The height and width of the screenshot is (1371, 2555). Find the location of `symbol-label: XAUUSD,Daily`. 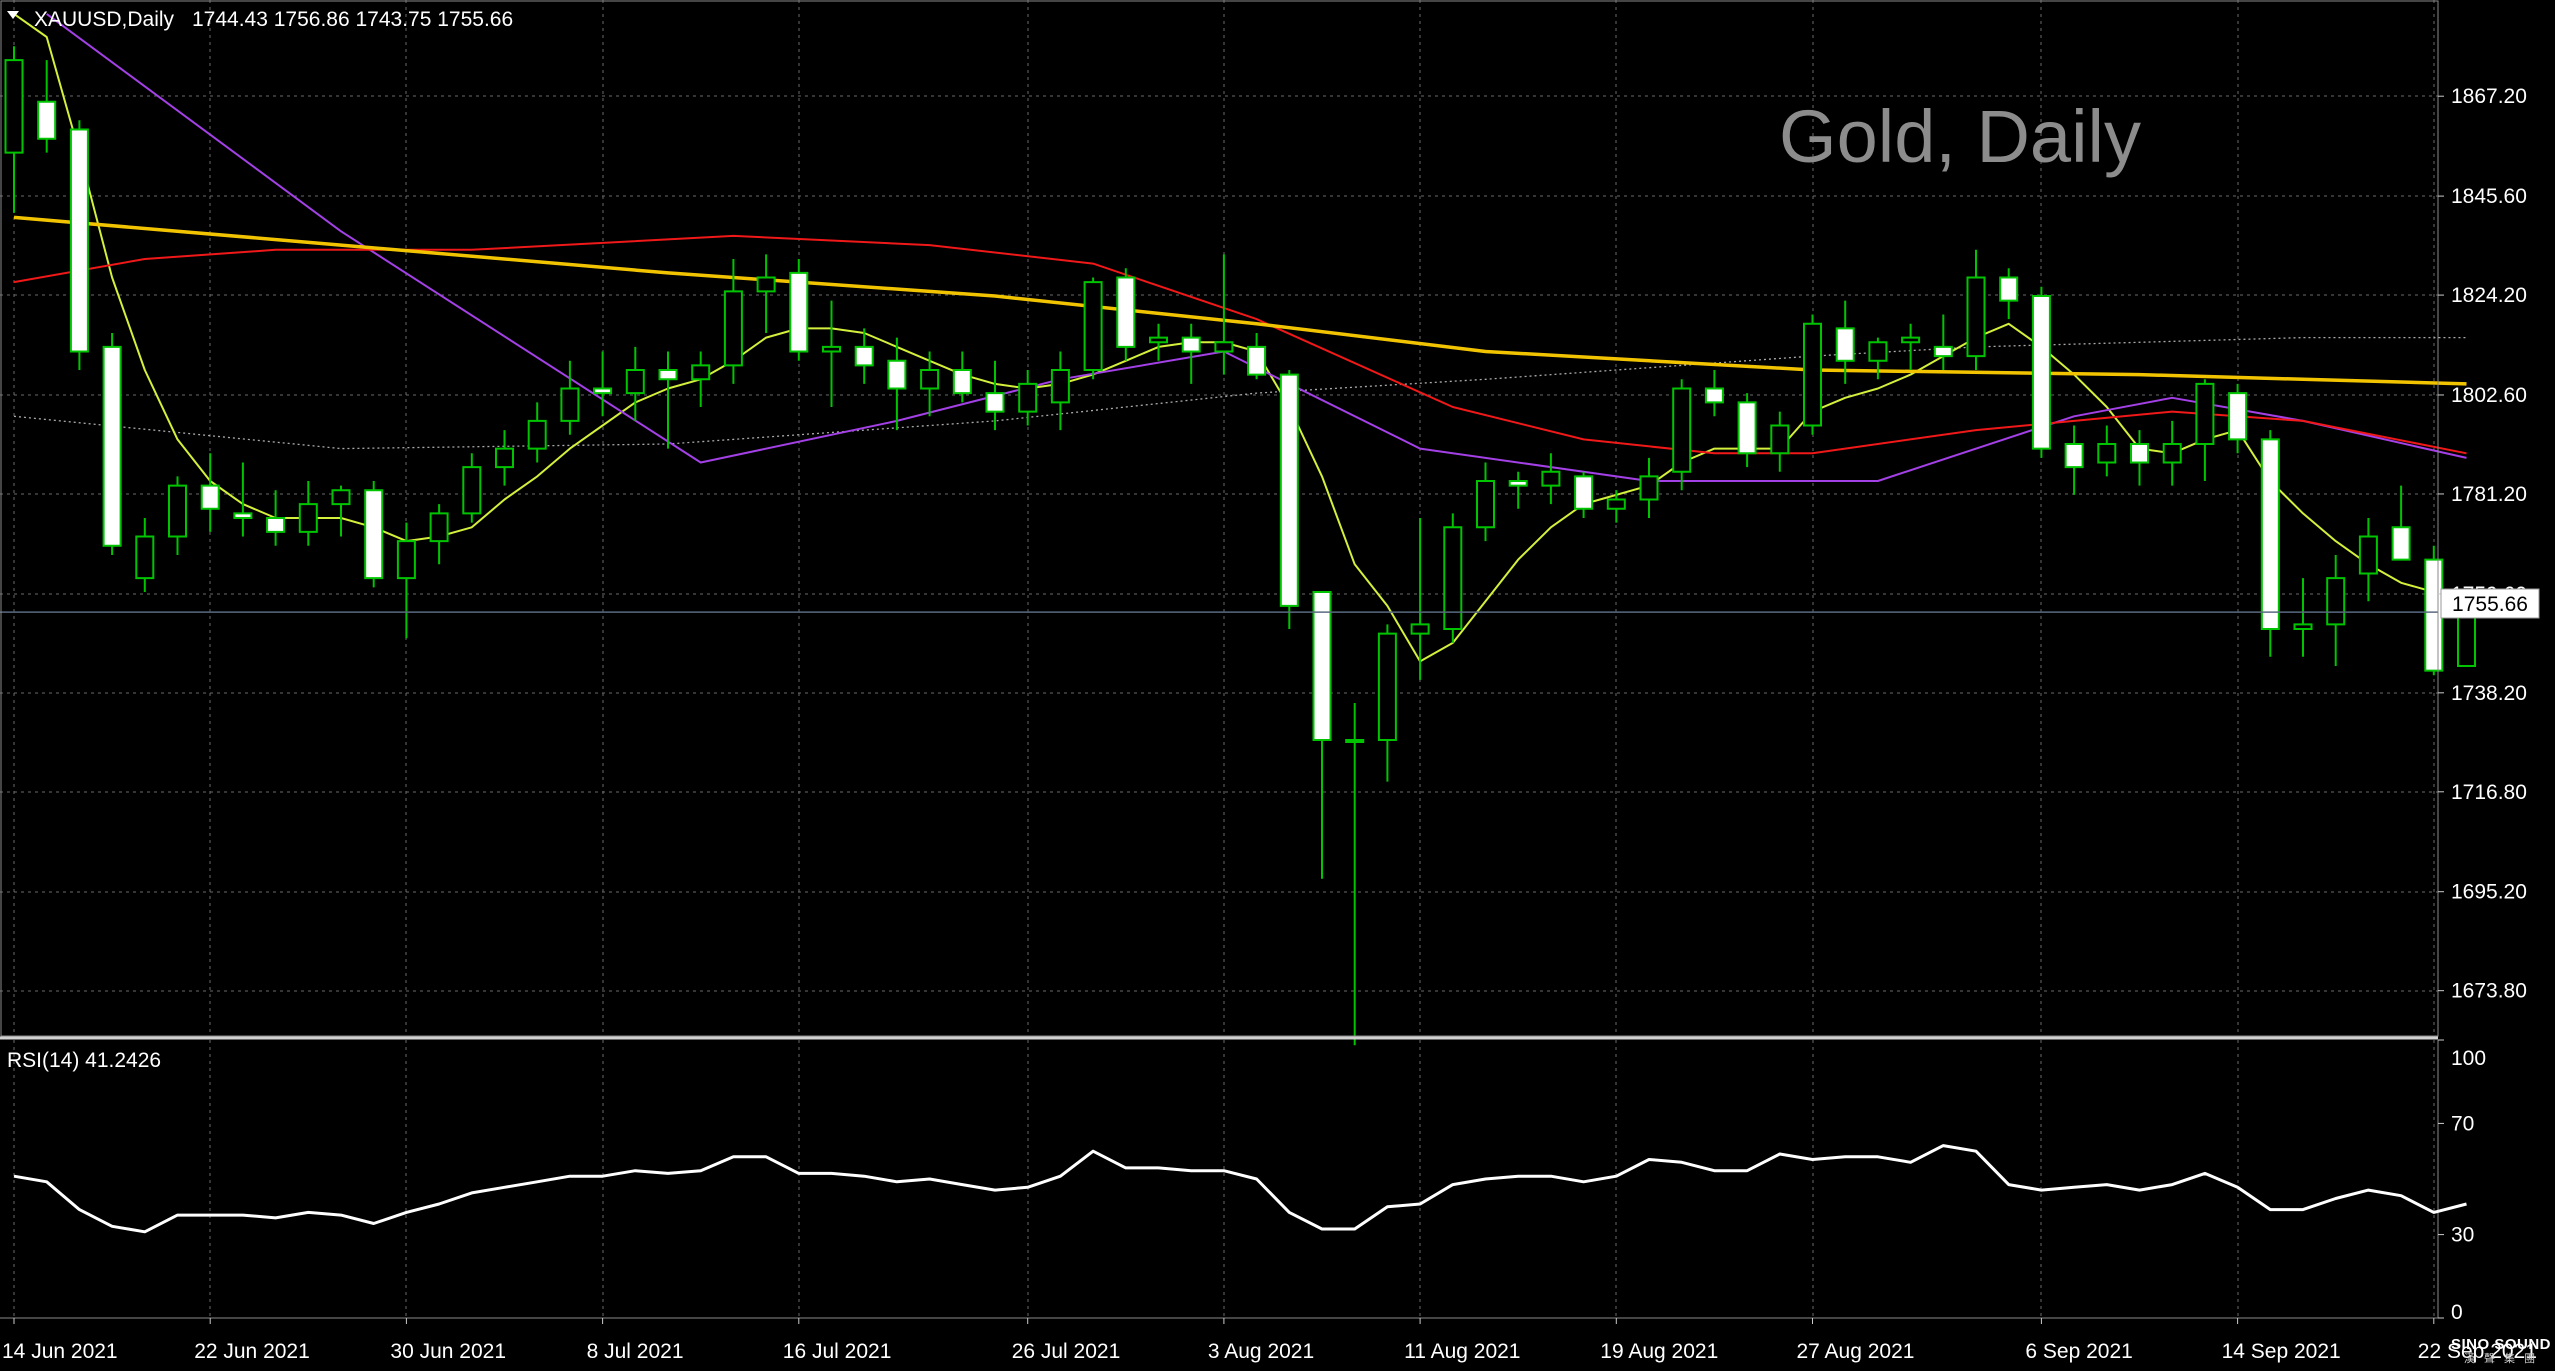

symbol-label: XAUUSD,Daily is located at coordinates (104, 19).